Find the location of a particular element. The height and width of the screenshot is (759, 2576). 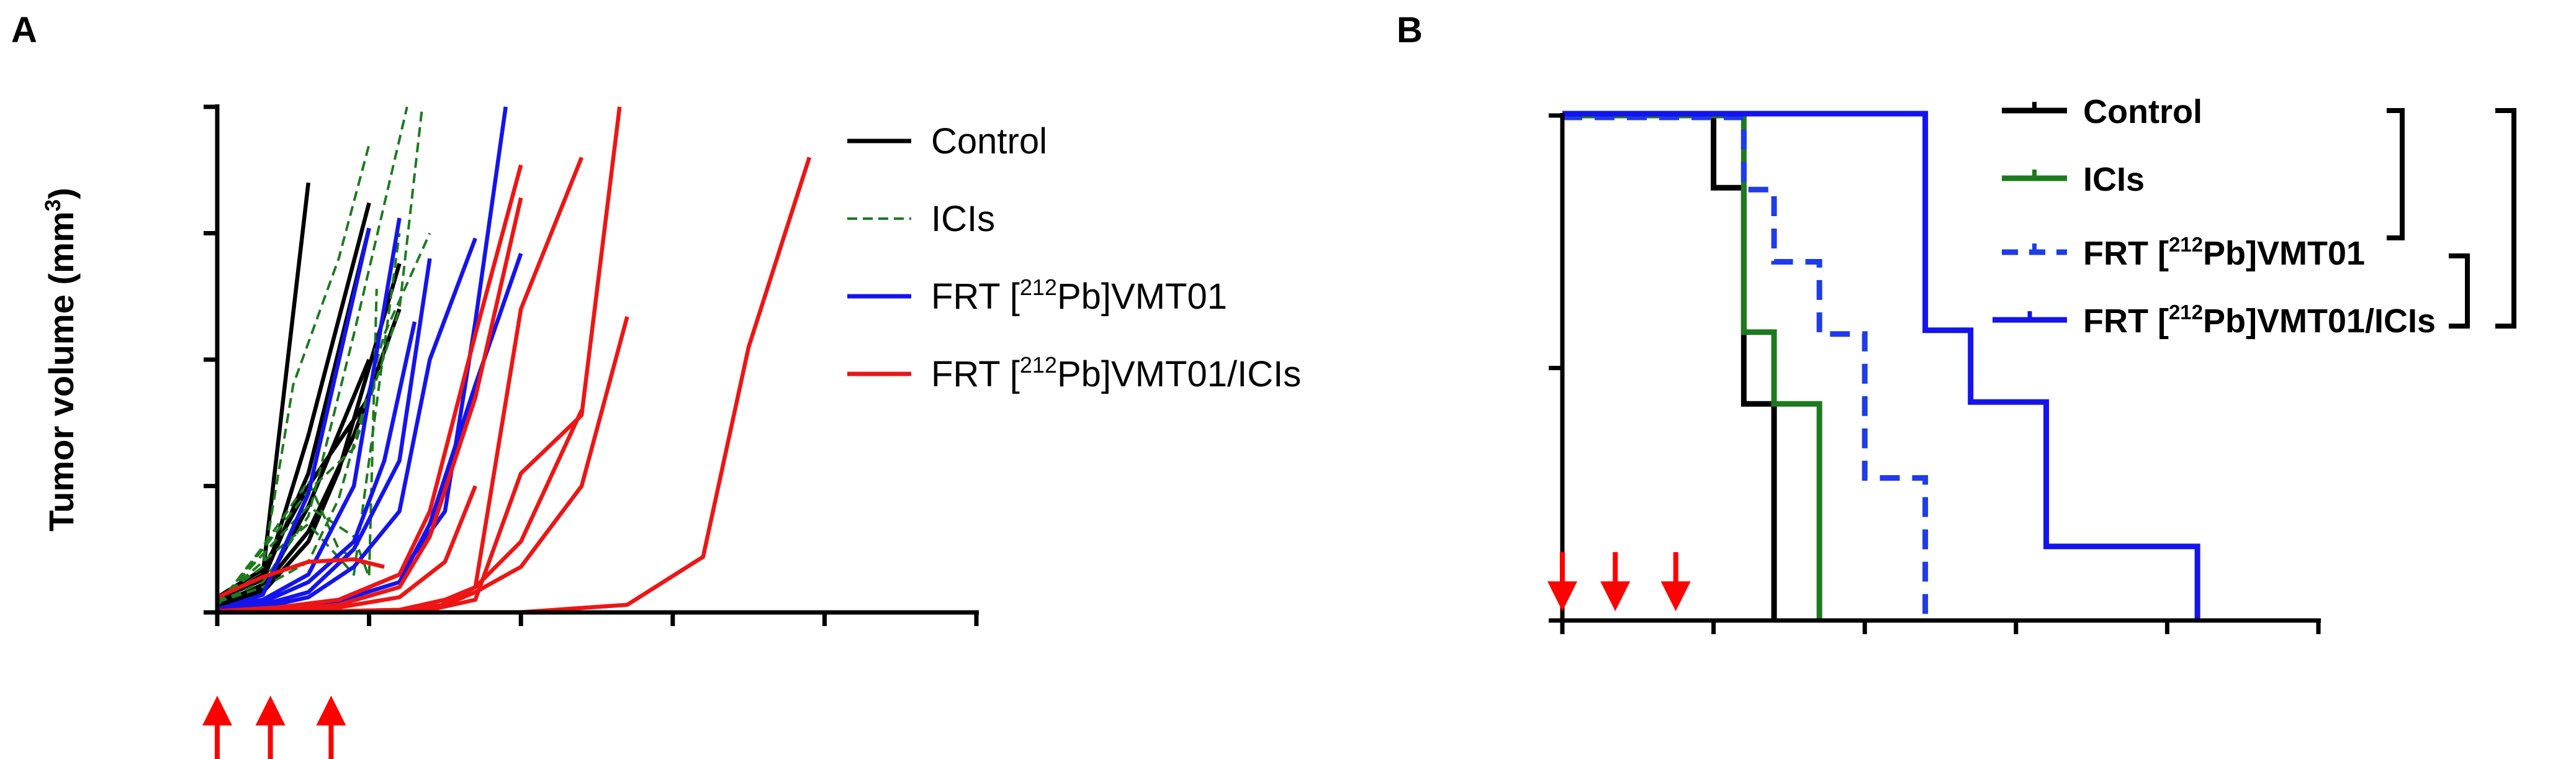

y-axis-title-part: 3 is located at coordinates (53, 205).